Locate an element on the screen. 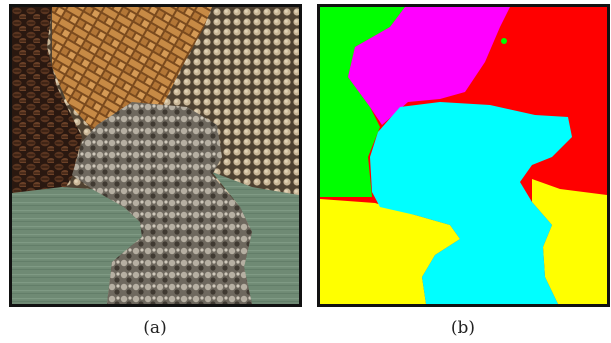 This screenshot has width=611, height=343. magenta-segment is located at coordinates (429, 66).